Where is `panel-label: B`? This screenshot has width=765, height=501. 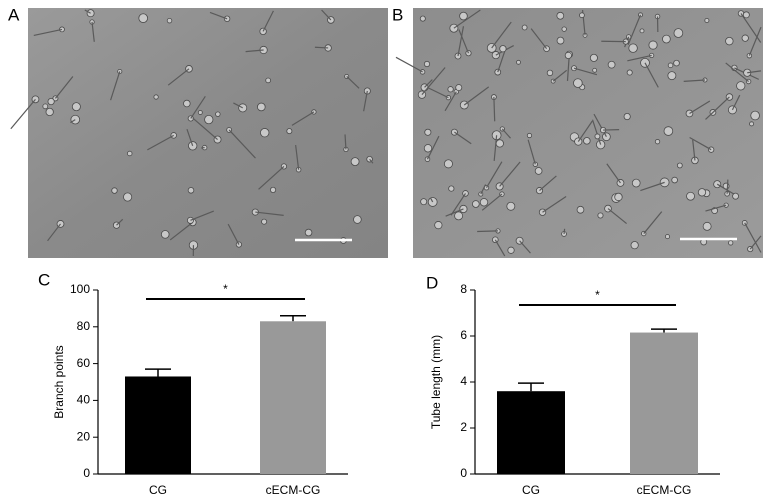 panel-label: B is located at coordinates (397, 14).